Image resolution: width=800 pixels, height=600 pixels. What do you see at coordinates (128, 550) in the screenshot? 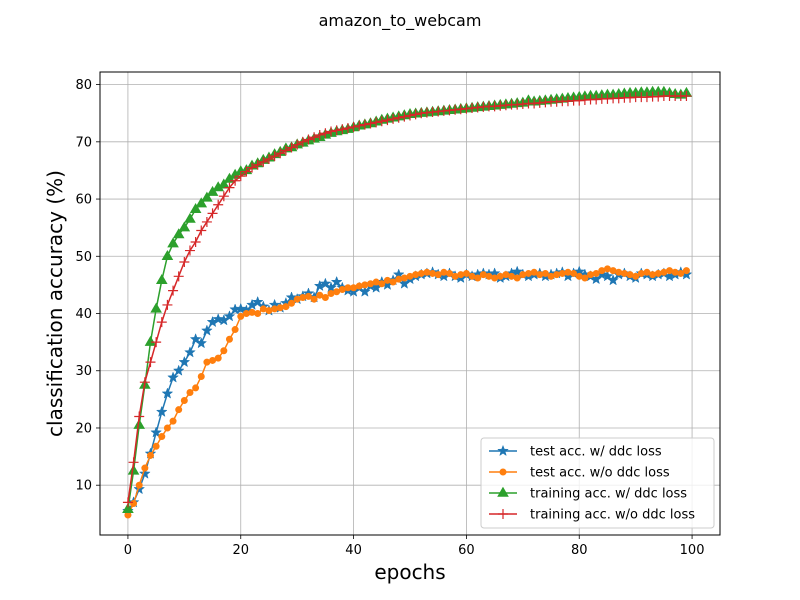
I see `x-tick-label: 0` at bounding box center [128, 550].